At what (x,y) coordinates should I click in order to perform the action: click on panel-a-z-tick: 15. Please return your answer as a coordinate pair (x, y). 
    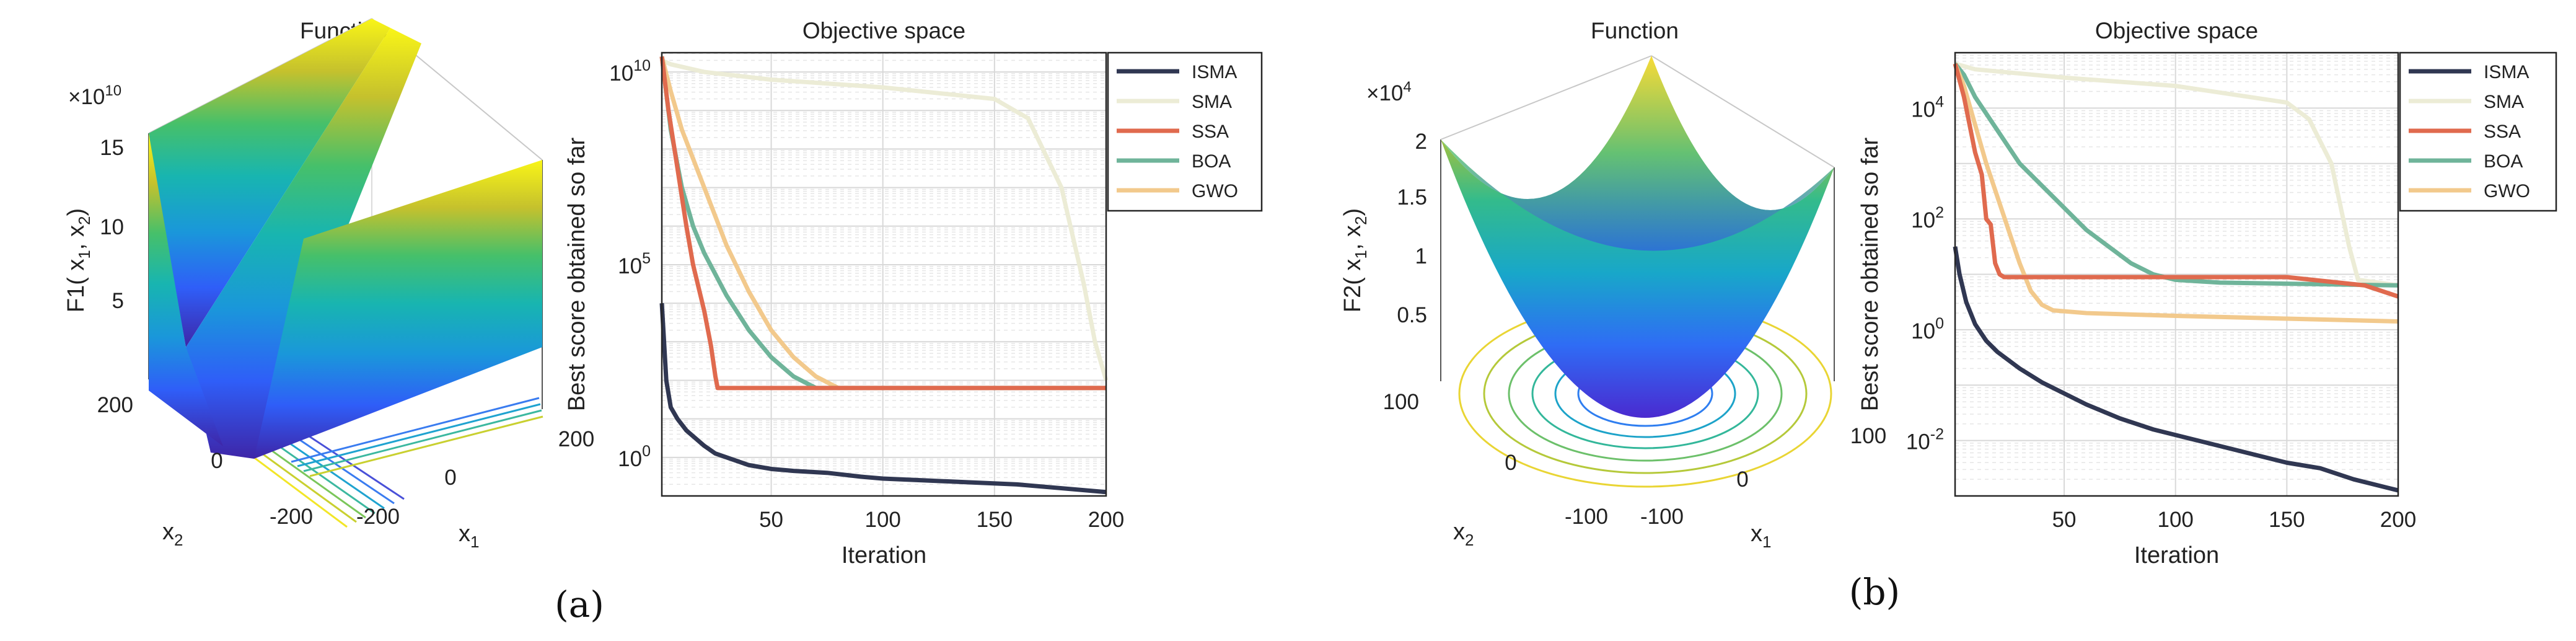
    Looking at the image, I should click on (112, 148).